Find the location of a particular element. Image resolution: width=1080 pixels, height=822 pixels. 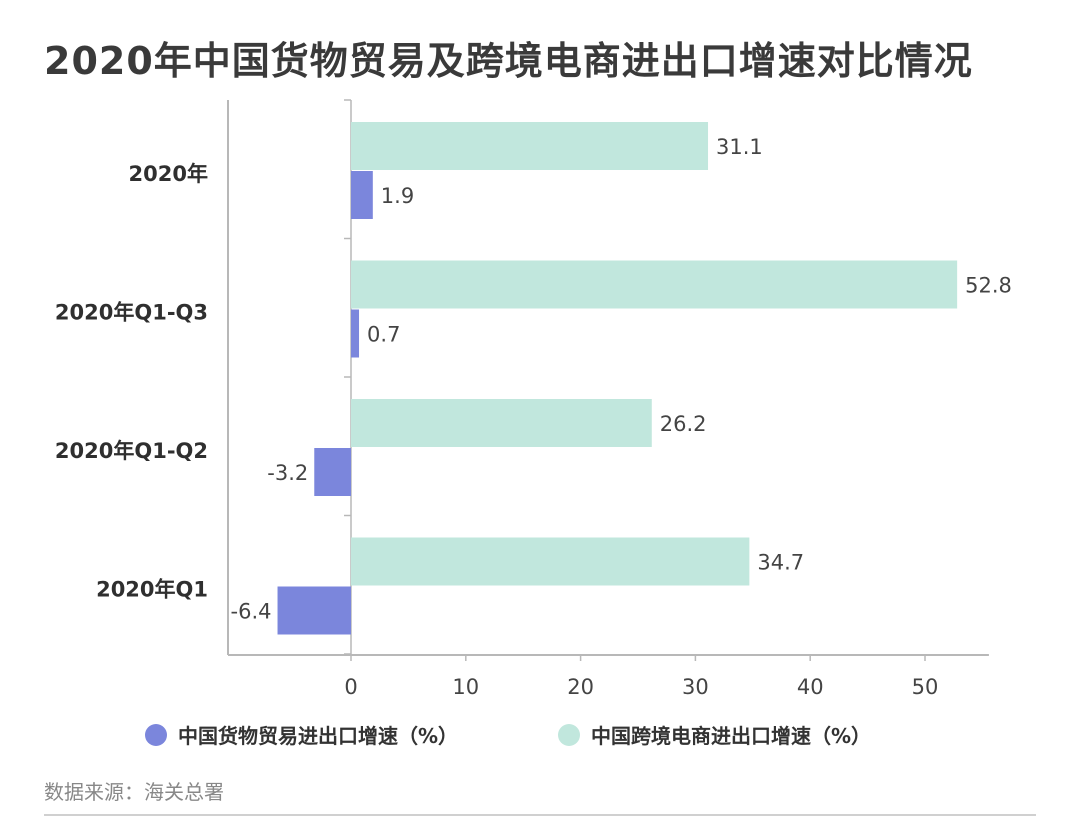

x-tick-label: 0 is located at coordinates (350, 687).